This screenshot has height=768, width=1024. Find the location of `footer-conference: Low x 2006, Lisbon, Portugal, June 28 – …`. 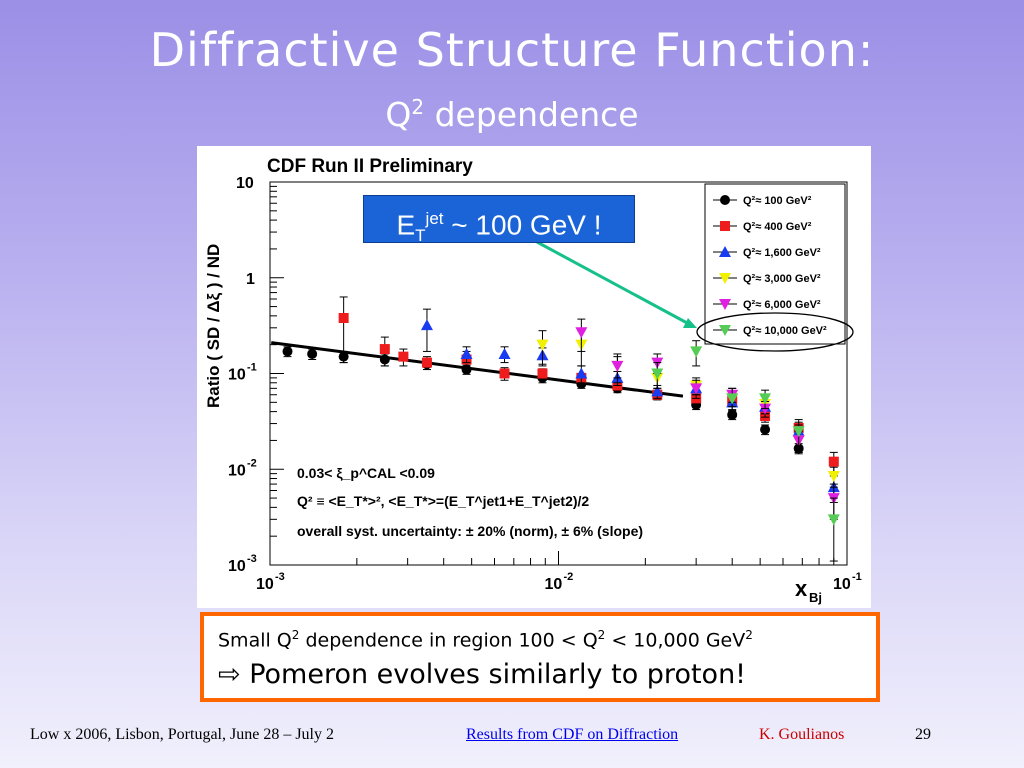

footer-conference: Low x 2006, Lisbon, Portugal, June 28 – … is located at coordinates (182, 734).